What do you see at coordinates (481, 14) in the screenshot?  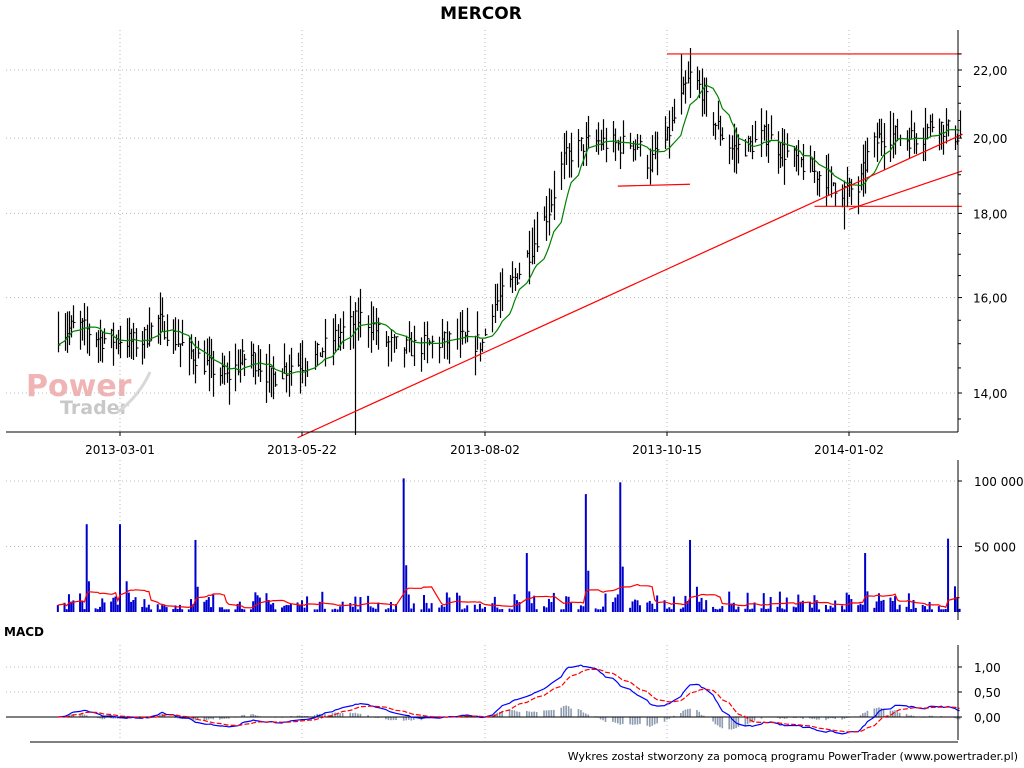 I see `chart-title: MERCOR` at bounding box center [481, 14].